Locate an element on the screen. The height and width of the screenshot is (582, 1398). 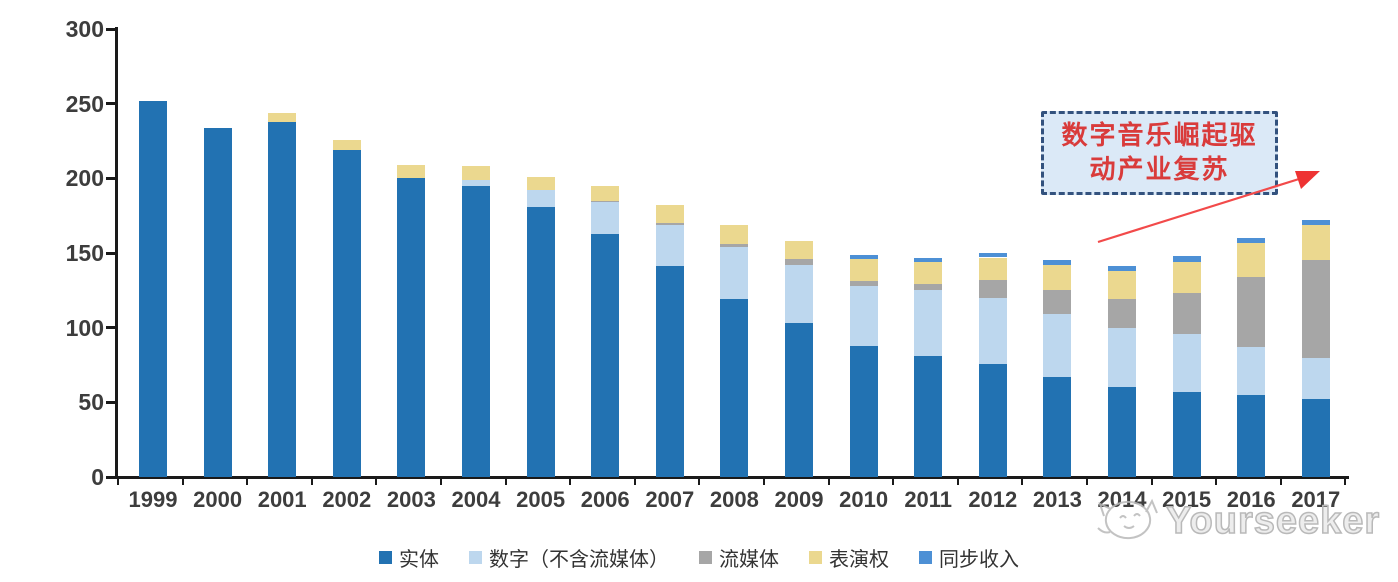
legend-item-3: 流媒体 is located at coordinates (739, 557).